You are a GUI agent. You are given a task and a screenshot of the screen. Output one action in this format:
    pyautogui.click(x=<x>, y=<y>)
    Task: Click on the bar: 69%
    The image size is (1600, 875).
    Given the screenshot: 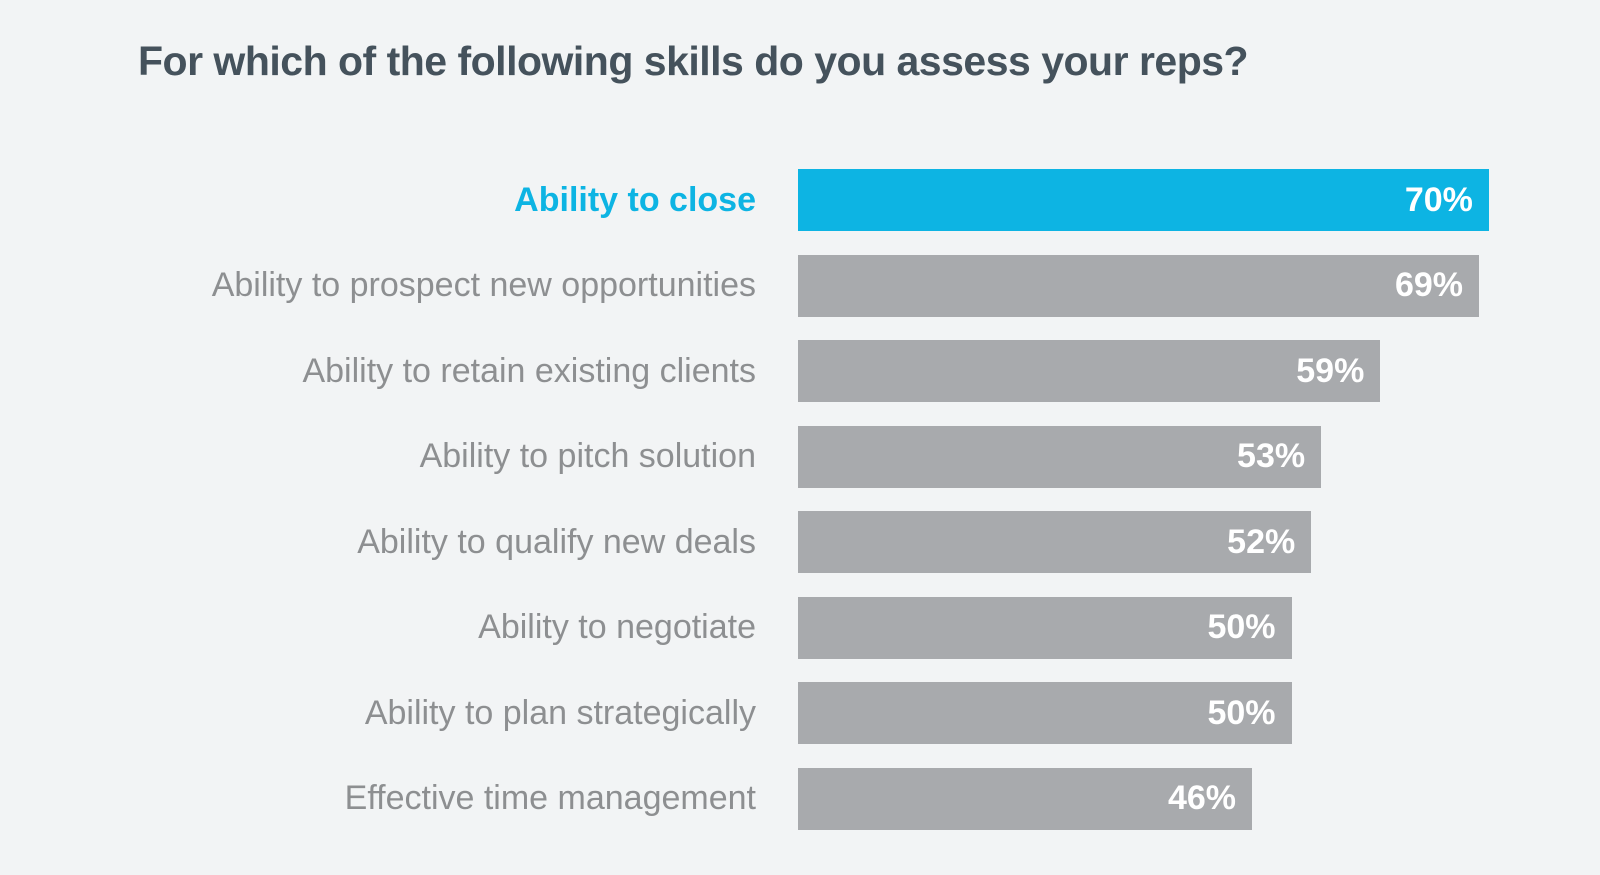 What is the action you would take?
    pyautogui.click(x=1139, y=285)
    